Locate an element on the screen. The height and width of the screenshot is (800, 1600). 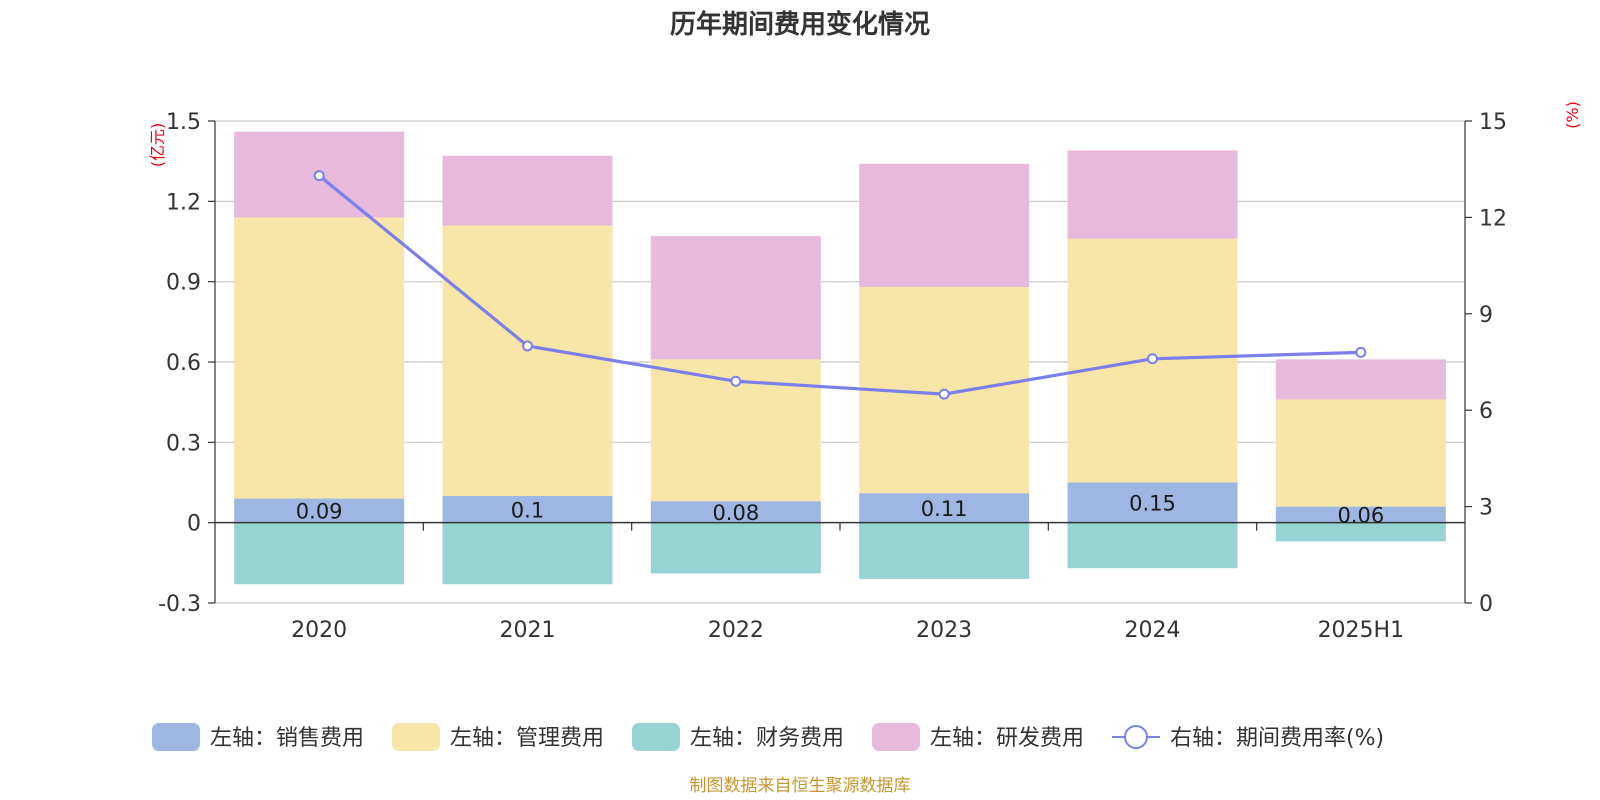
sales-value-label: 0.09 is located at coordinates (319, 512).